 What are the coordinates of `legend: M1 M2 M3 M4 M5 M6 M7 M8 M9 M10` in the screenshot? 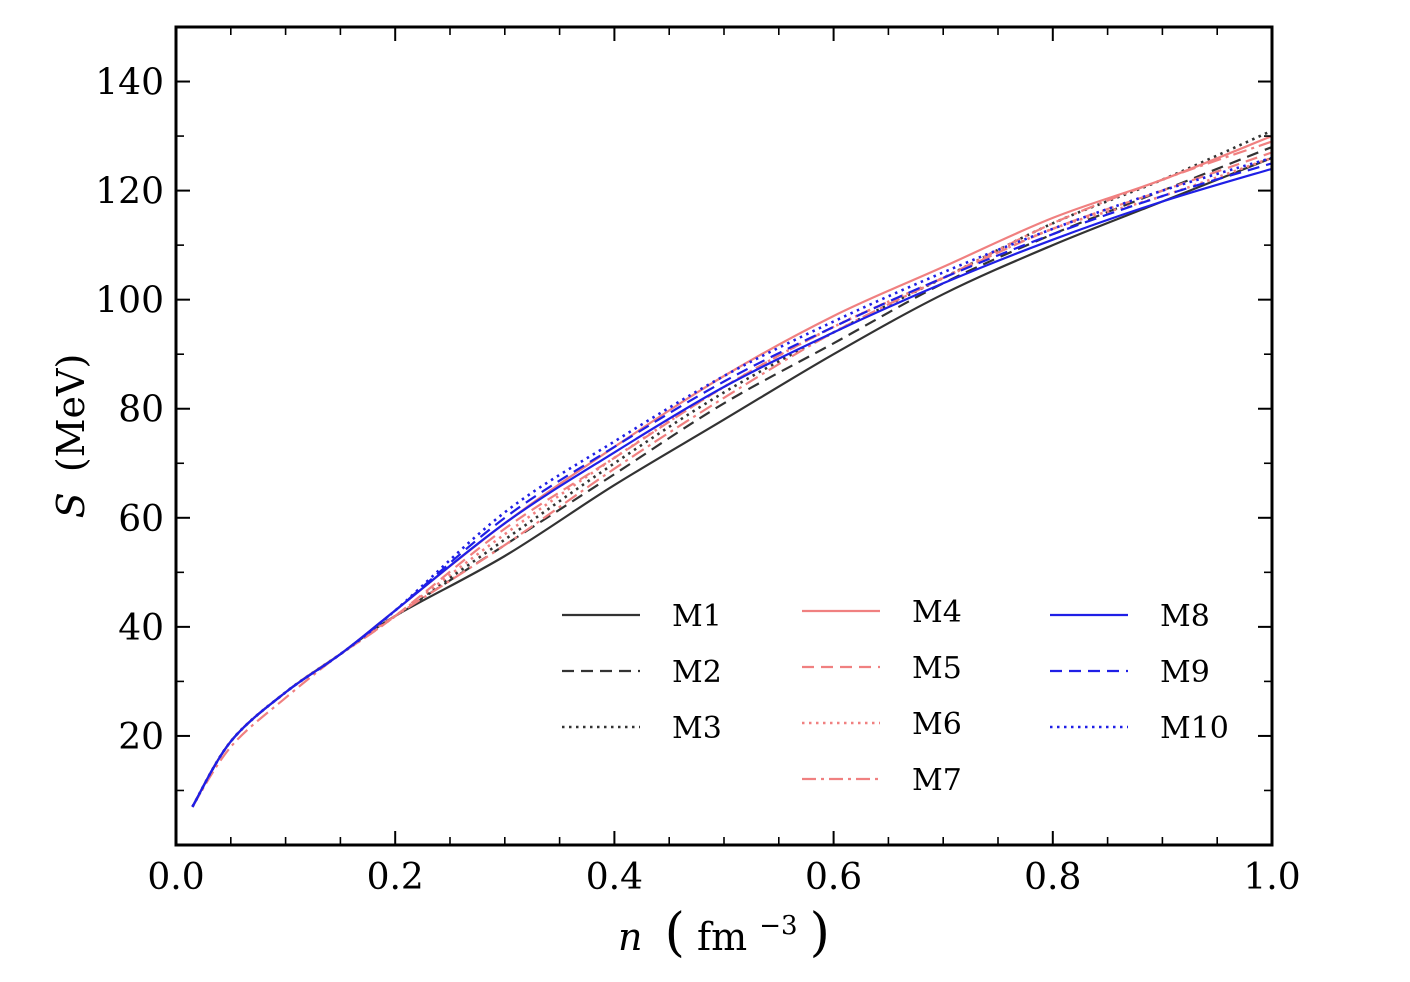 It's located at (895, 696).